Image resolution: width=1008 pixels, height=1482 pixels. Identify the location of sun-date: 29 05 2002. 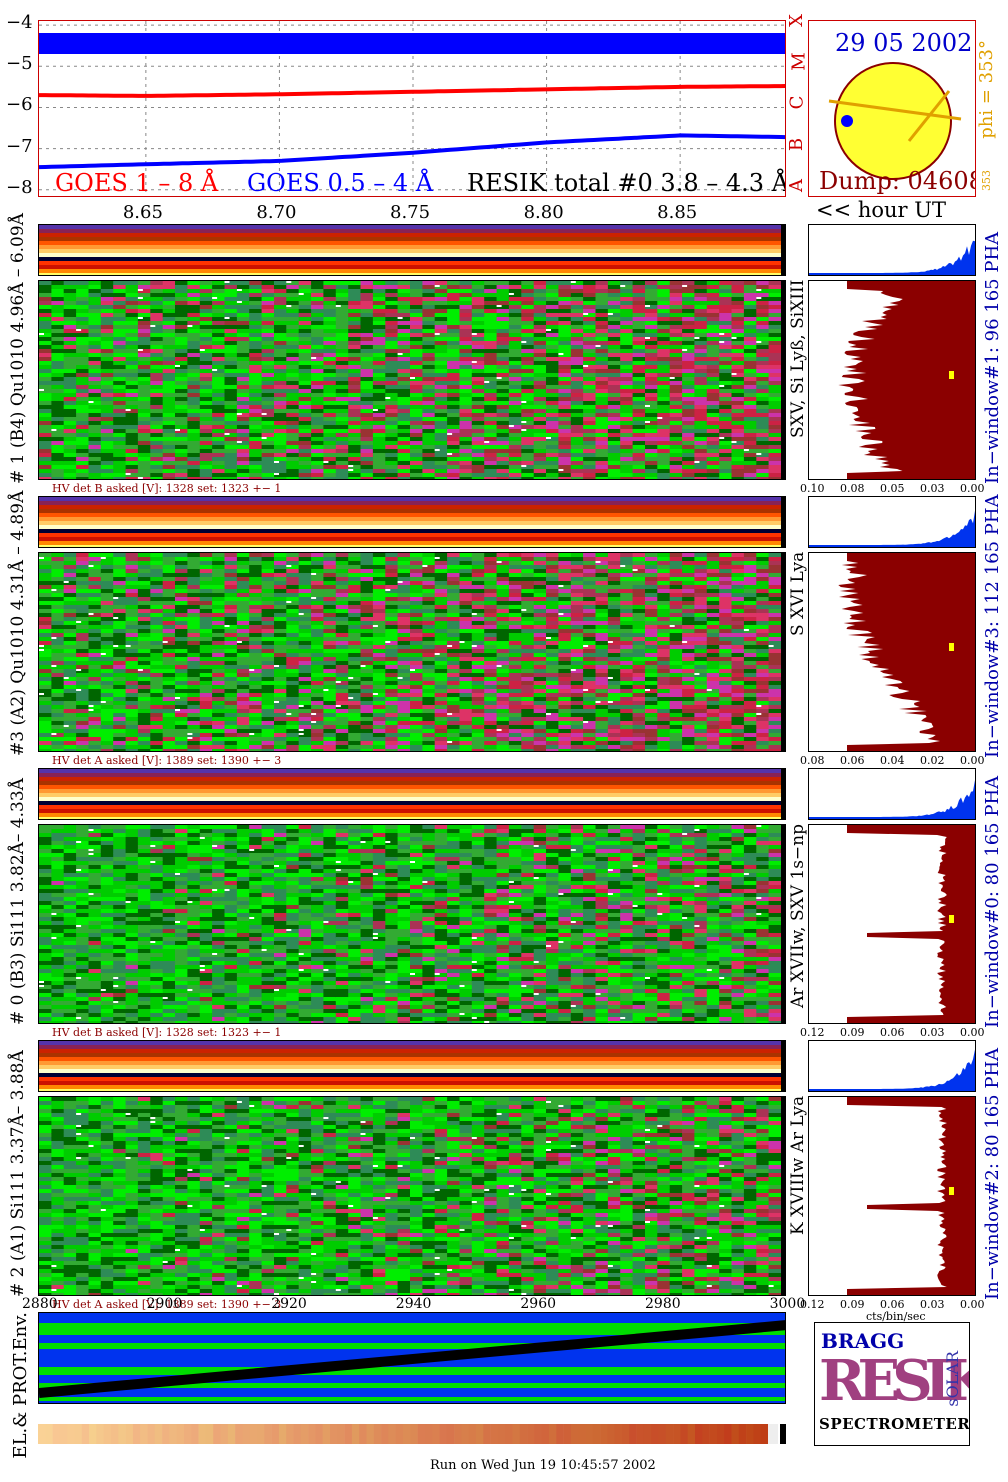
(904, 43).